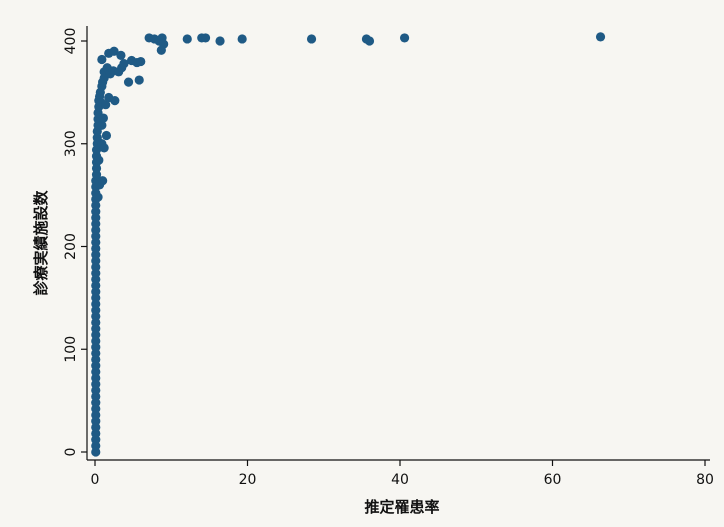 The image size is (724, 527). What do you see at coordinates (553, 480) in the screenshot?
I see `x-tick-label: 60` at bounding box center [553, 480].